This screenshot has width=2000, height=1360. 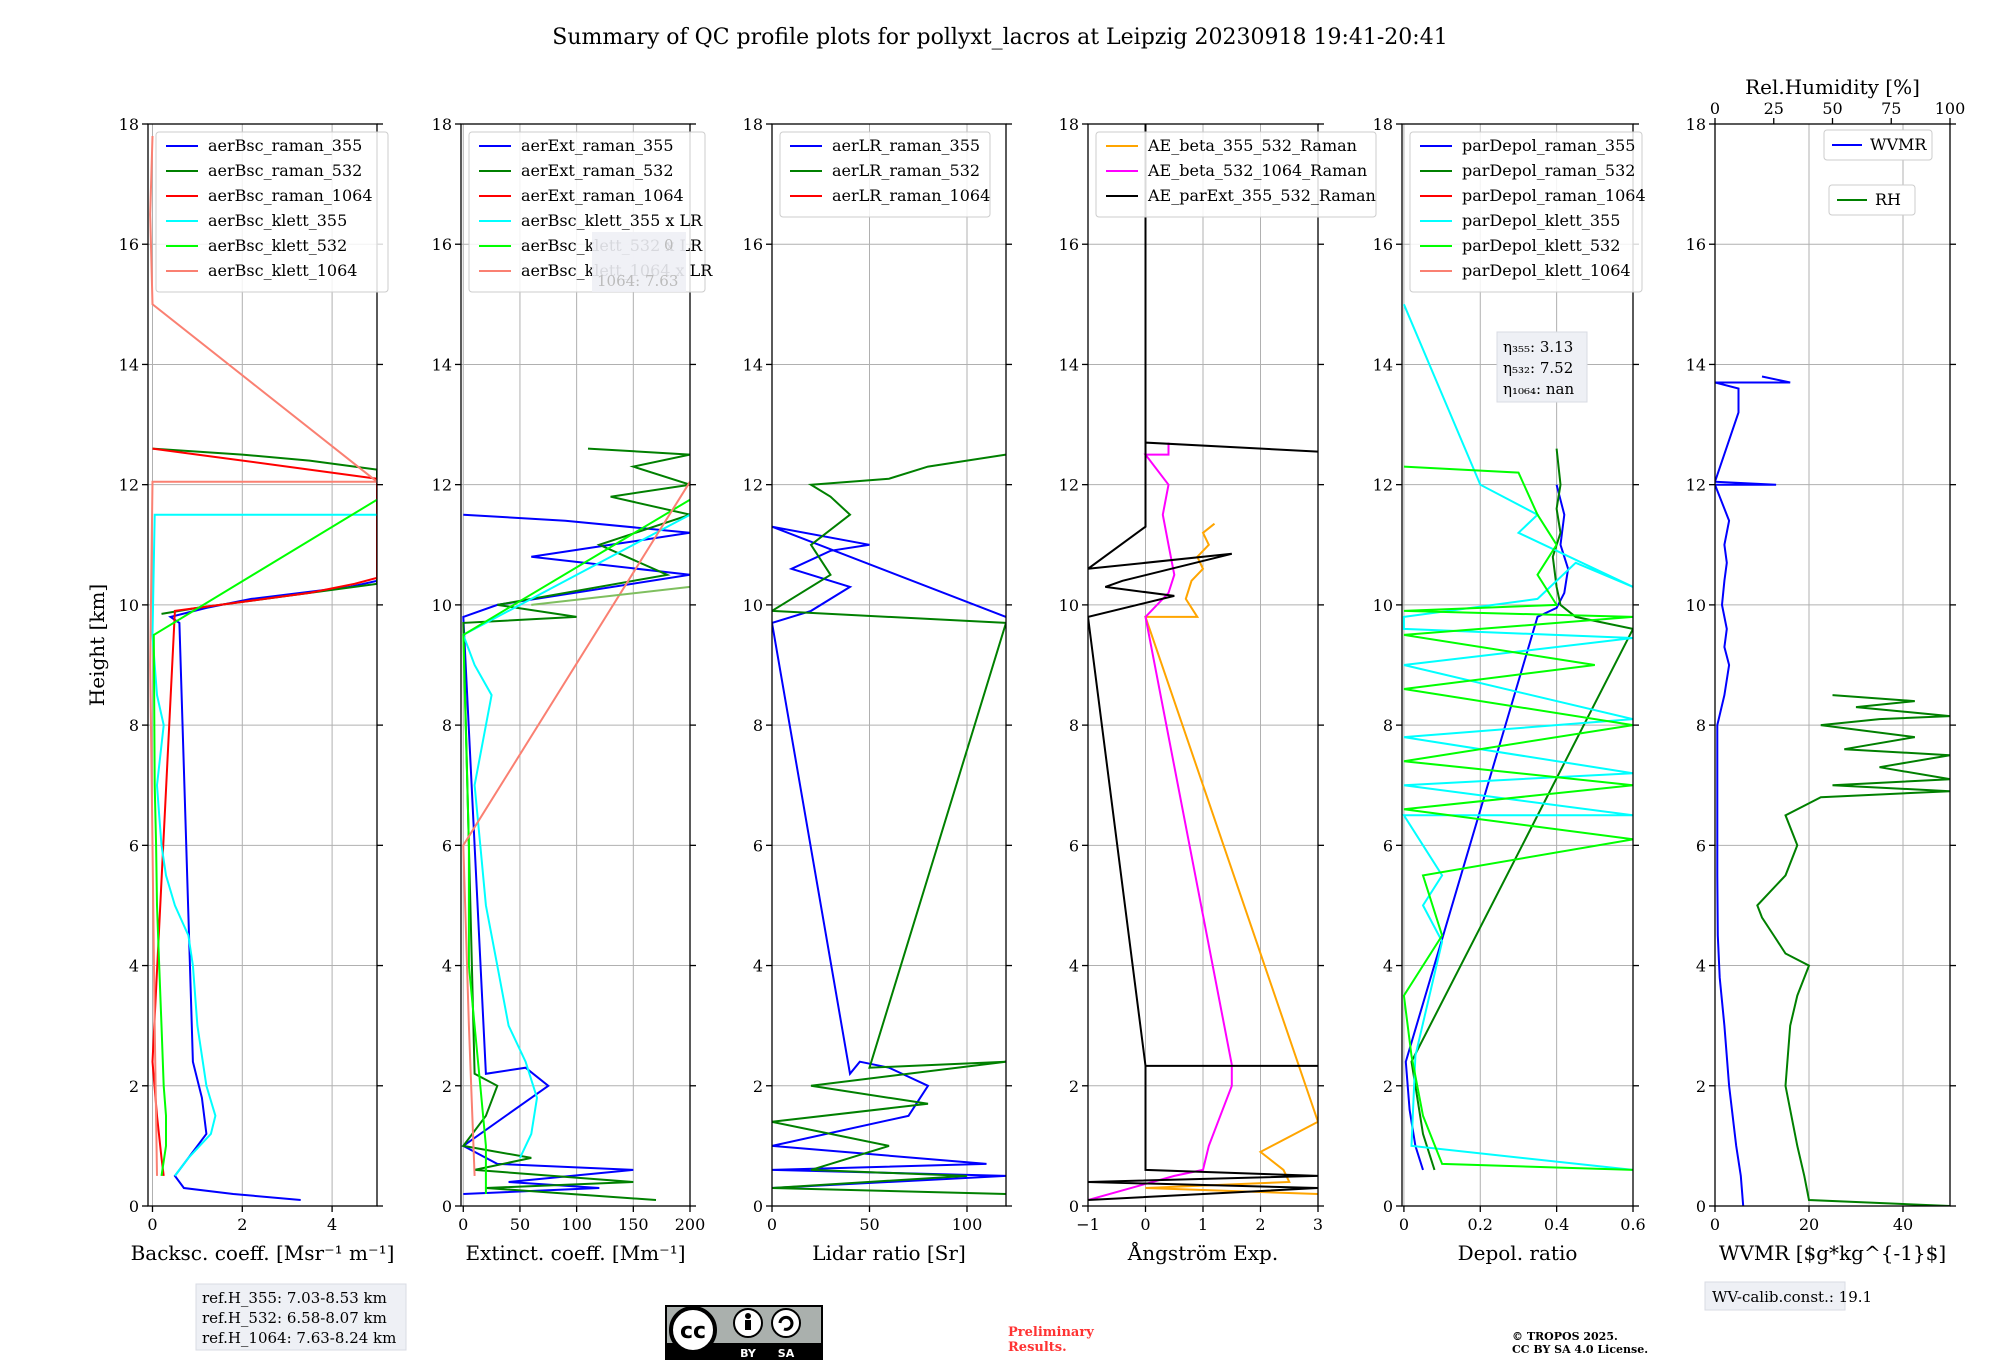 I want to click on legend-label: aerLR_raman_355, so click(x=906, y=145).